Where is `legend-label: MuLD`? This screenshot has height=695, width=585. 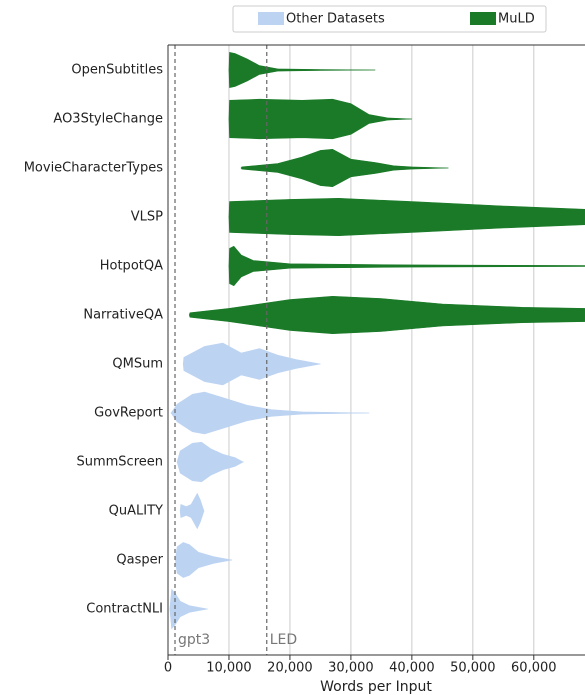 legend-label: MuLD is located at coordinates (516, 19).